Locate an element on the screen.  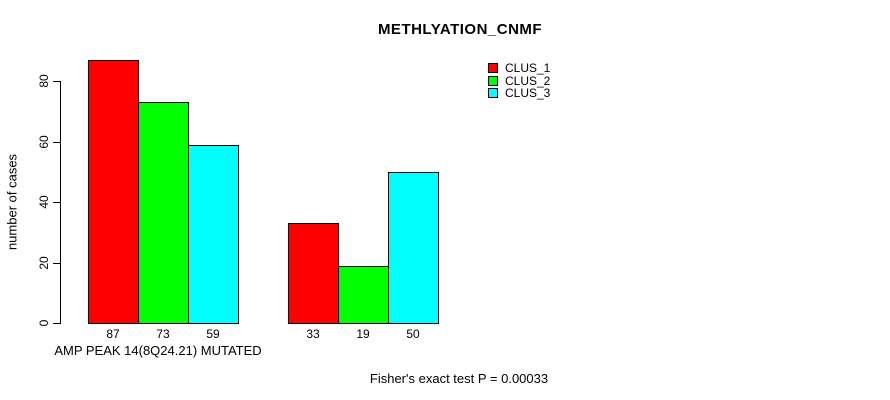
bar-clus_2-group1 is located at coordinates (163, 213).